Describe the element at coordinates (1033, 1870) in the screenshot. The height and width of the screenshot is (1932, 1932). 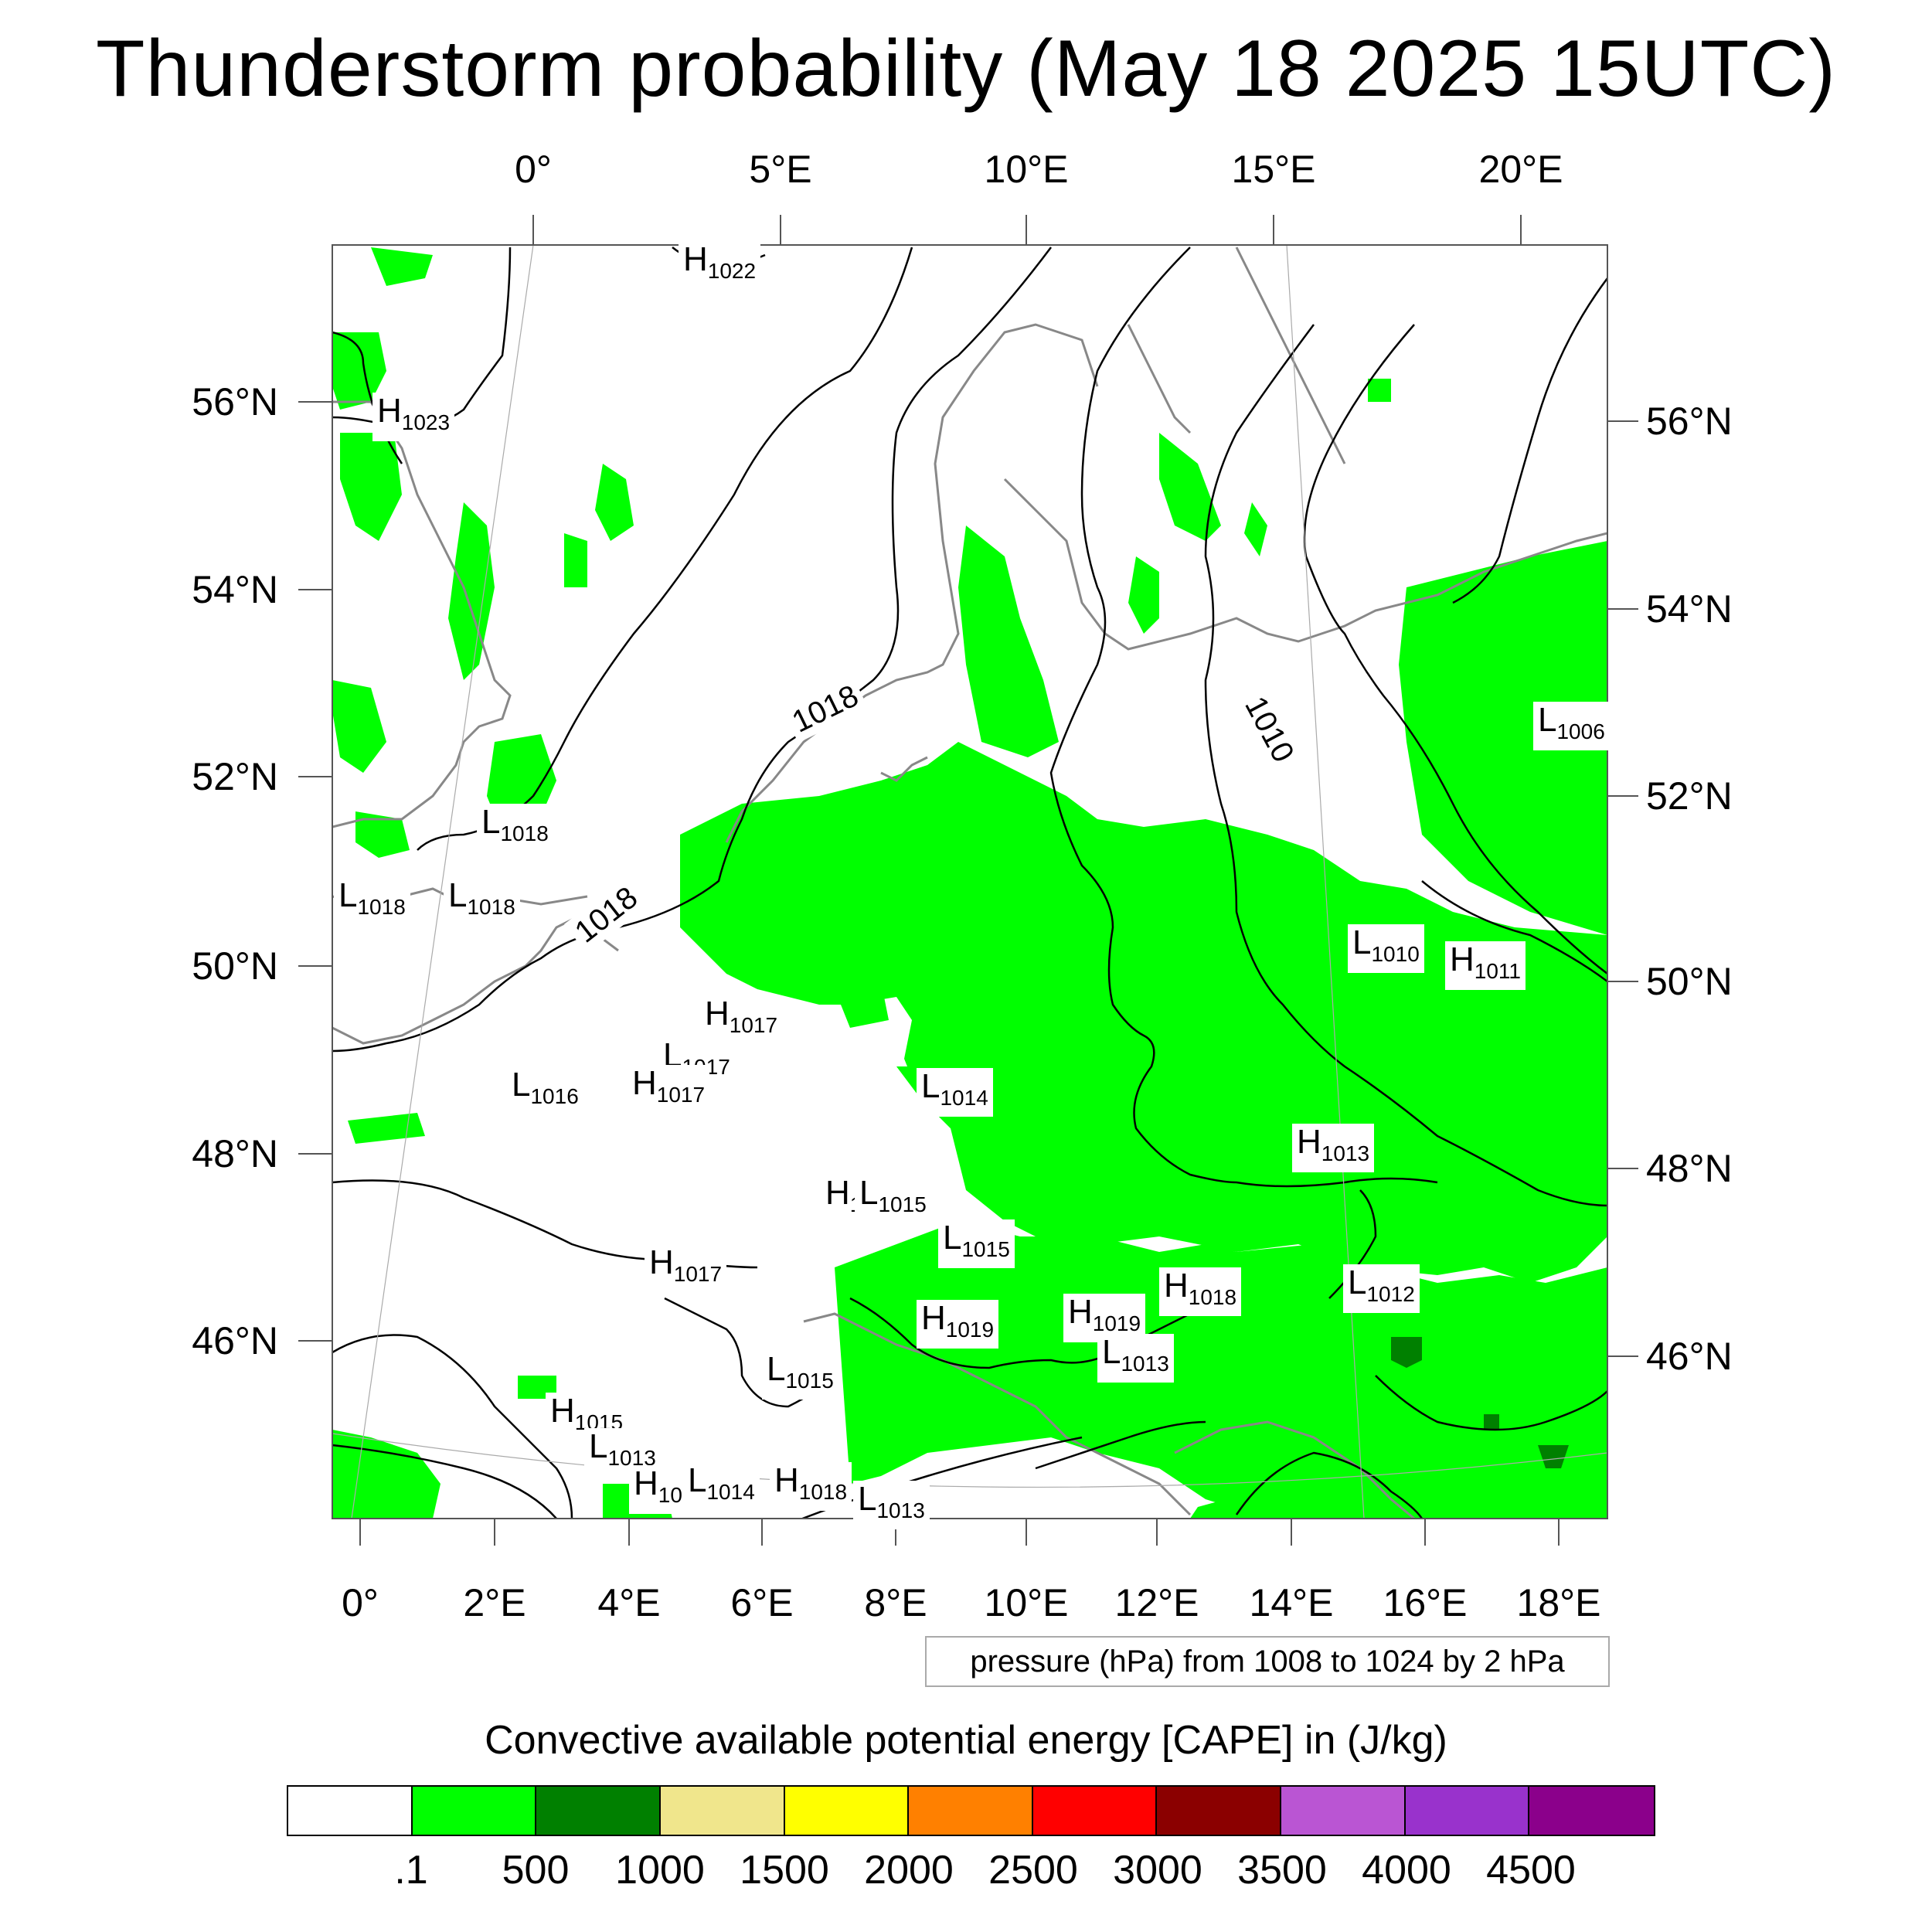
I see `colorbar-label: 2500` at that location.